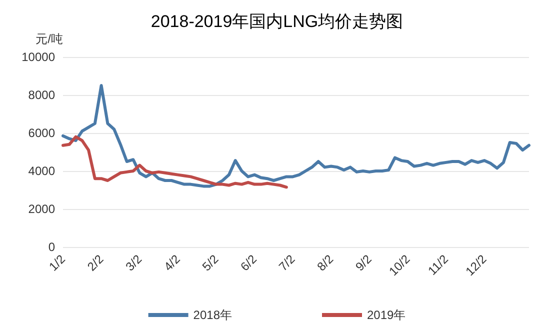 This screenshot has height=332, width=554. Describe the element at coordinates (49, 39) in the screenshot. I see `y-axis-title: 元/吨` at that location.